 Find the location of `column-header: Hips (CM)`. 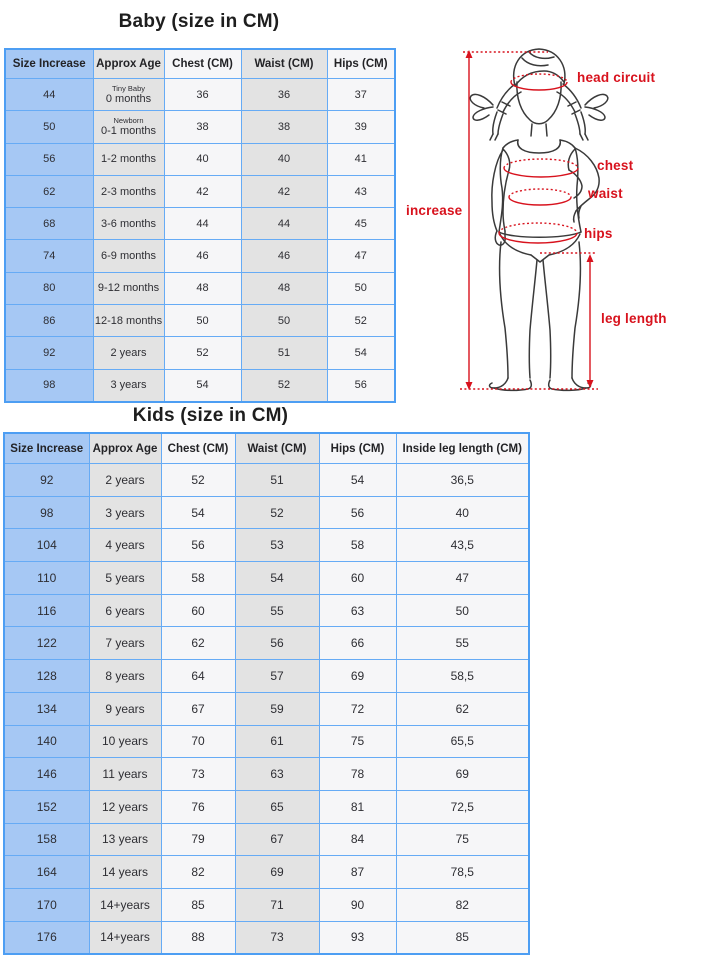

column-header: Hips (CM) is located at coordinates (361, 63).